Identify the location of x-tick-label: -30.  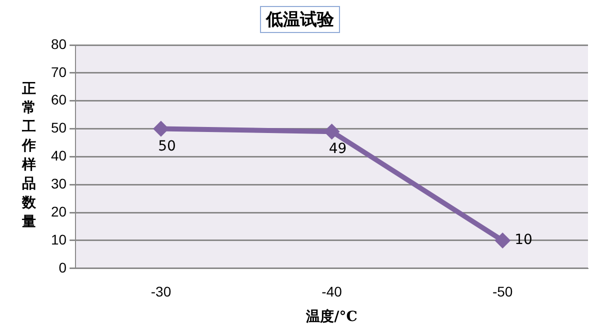
(161, 292).